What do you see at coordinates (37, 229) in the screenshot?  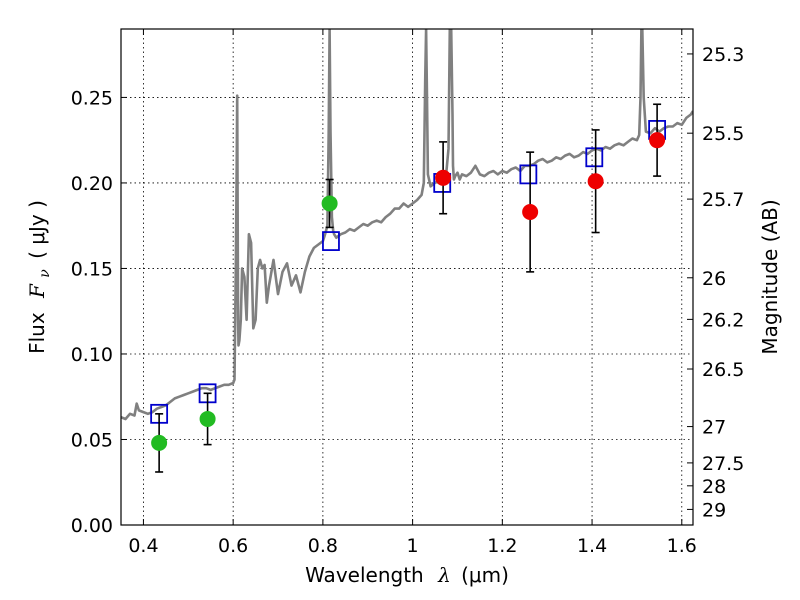 I see `y-axis-label-unit: ( μJy )` at bounding box center [37, 229].